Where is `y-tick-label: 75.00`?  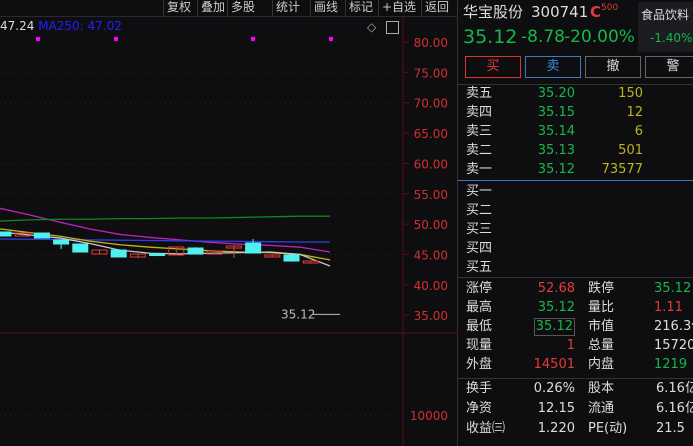
y-tick-label: 75.00 is located at coordinates (431, 73).